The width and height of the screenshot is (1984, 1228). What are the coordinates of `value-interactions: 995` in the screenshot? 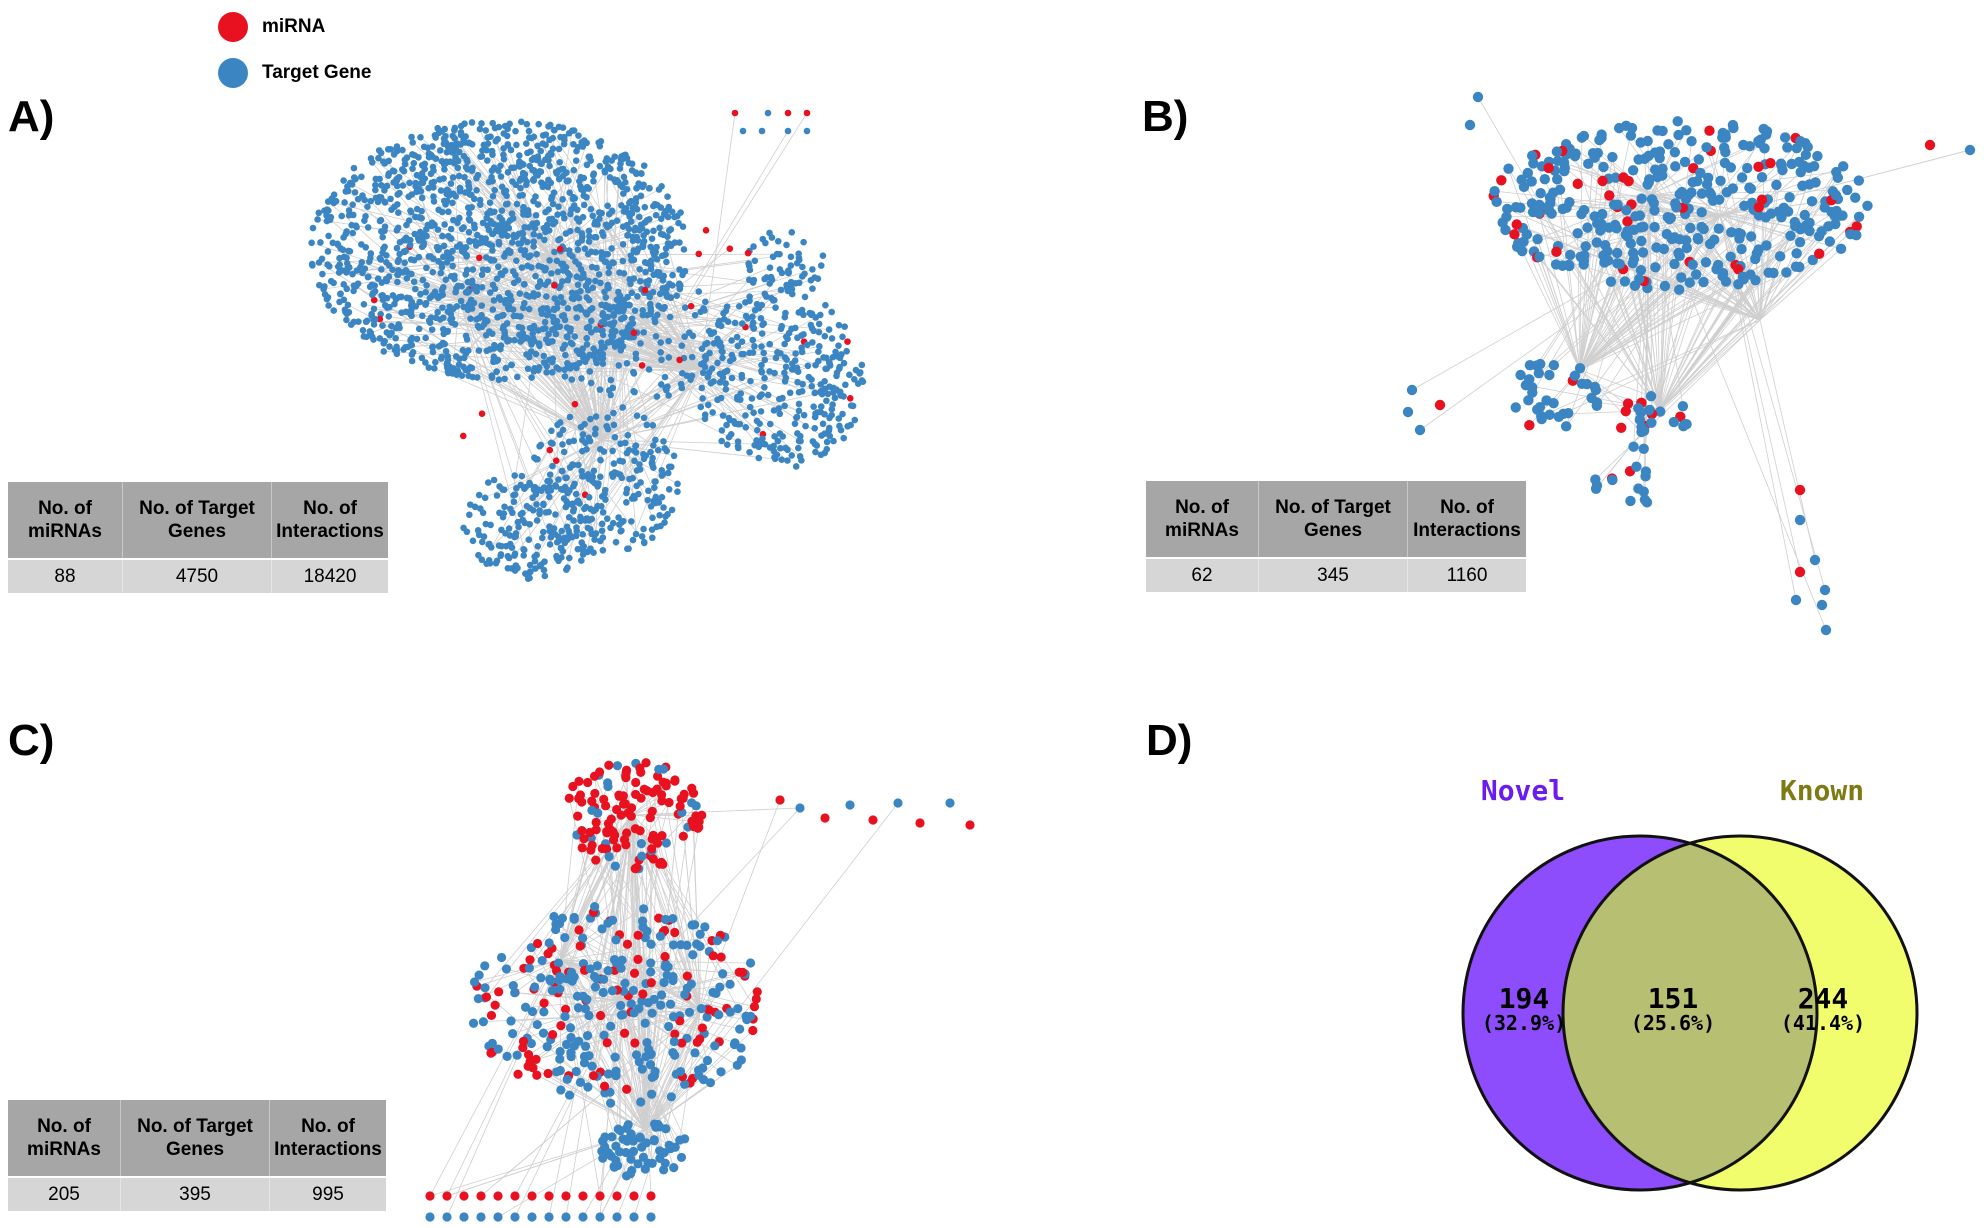 It's located at (327, 1193).